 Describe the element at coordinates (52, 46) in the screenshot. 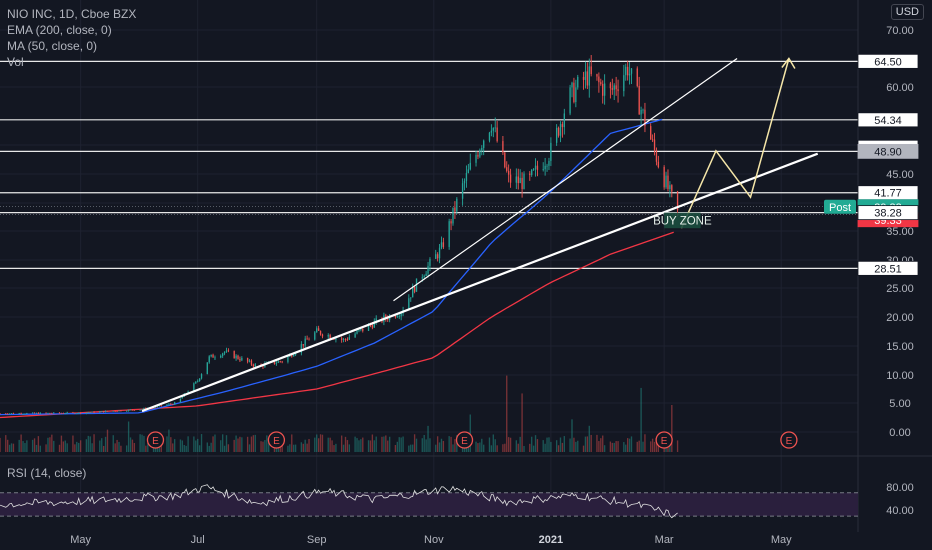

I see `legend-ma: MA (50, close, 0)` at that location.